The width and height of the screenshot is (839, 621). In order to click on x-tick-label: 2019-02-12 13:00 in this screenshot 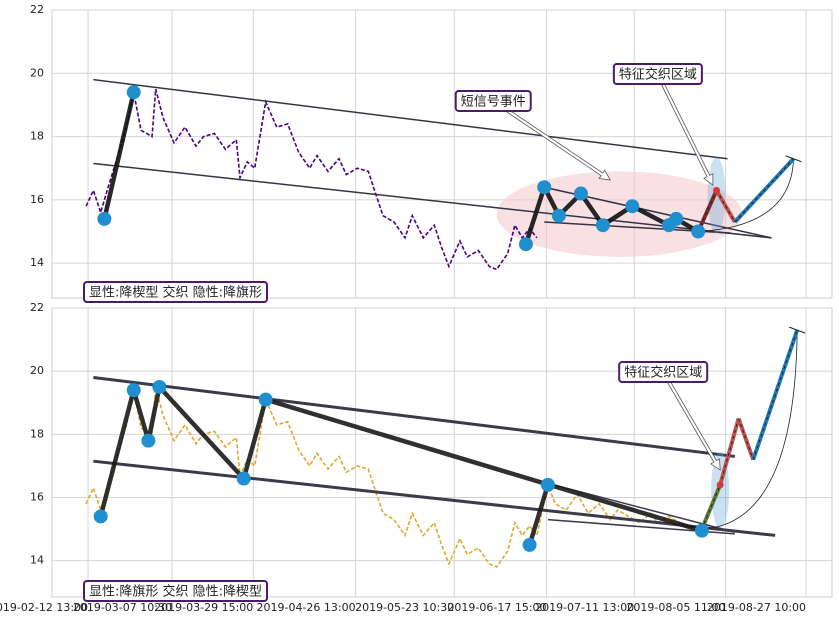, I will do `click(44, 607)`.